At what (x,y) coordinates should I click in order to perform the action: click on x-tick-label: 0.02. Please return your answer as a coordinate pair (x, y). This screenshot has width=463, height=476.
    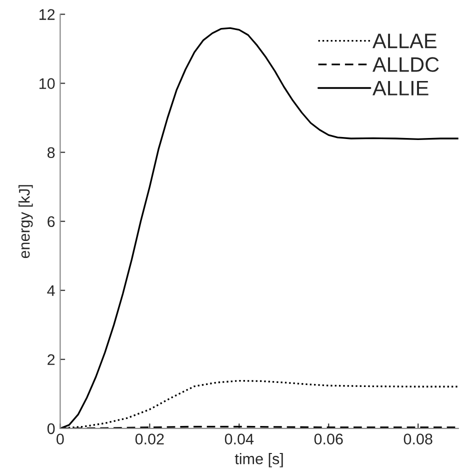
    Looking at the image, I should click on (149, 439).